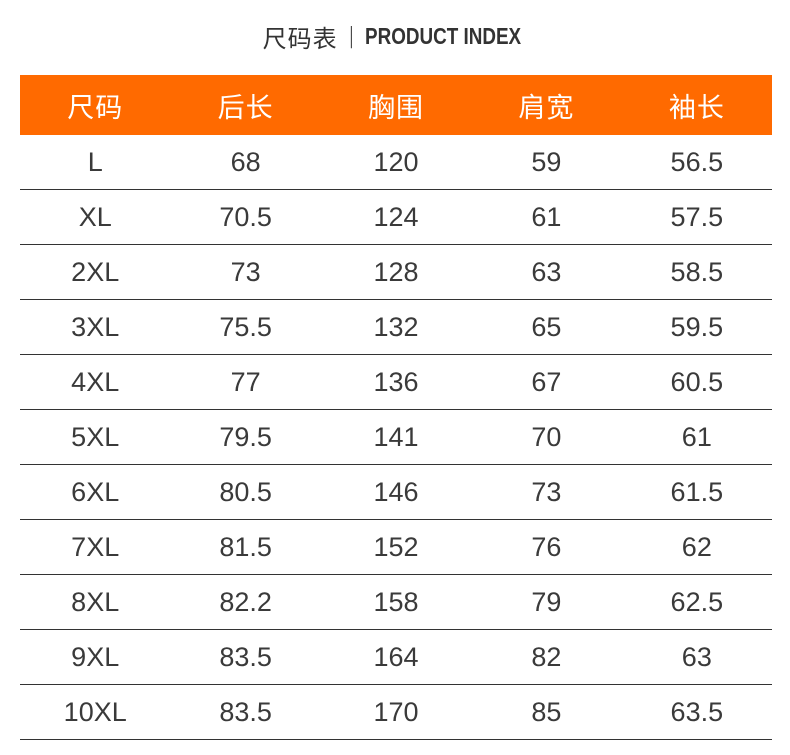 The image size is (790, 755). I want to click on cell-shoulder: 85, so click(546, 711).